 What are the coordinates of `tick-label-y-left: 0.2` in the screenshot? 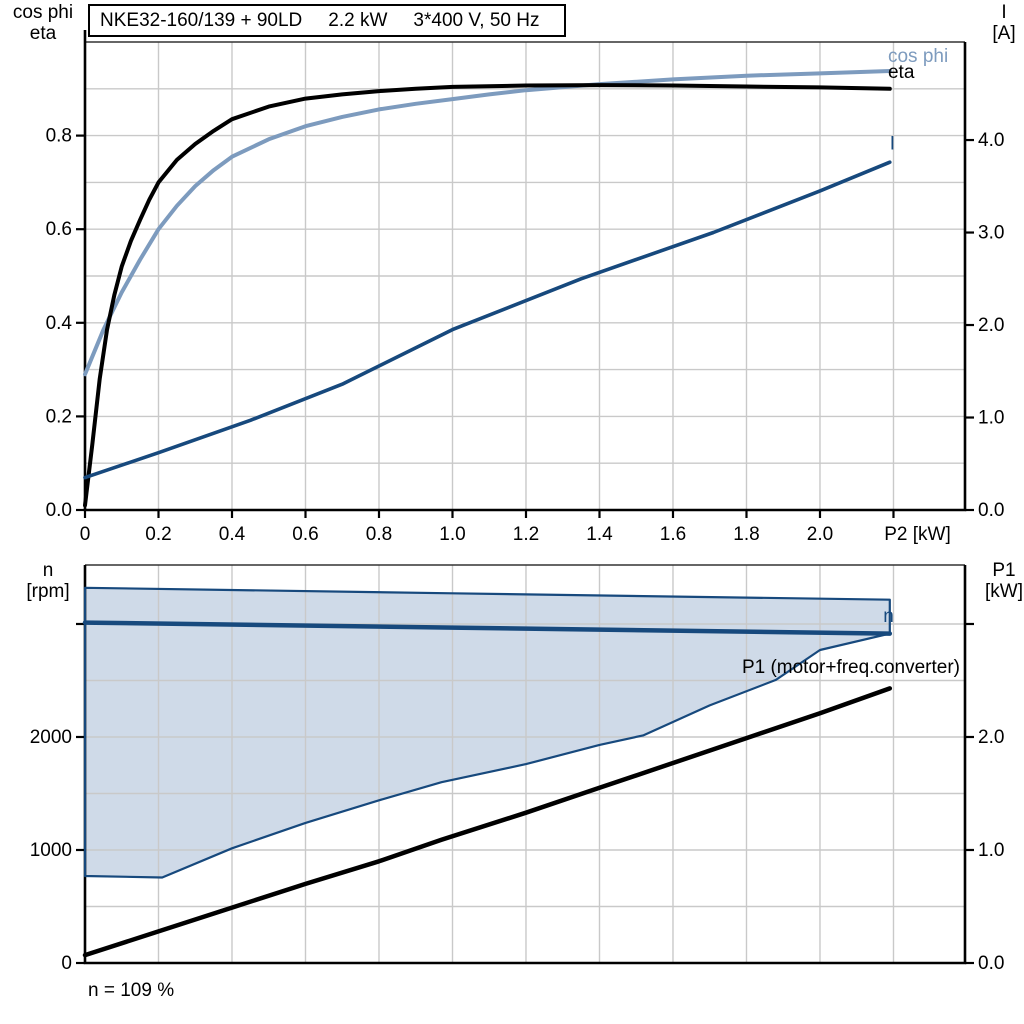 It's located at (59, 416).